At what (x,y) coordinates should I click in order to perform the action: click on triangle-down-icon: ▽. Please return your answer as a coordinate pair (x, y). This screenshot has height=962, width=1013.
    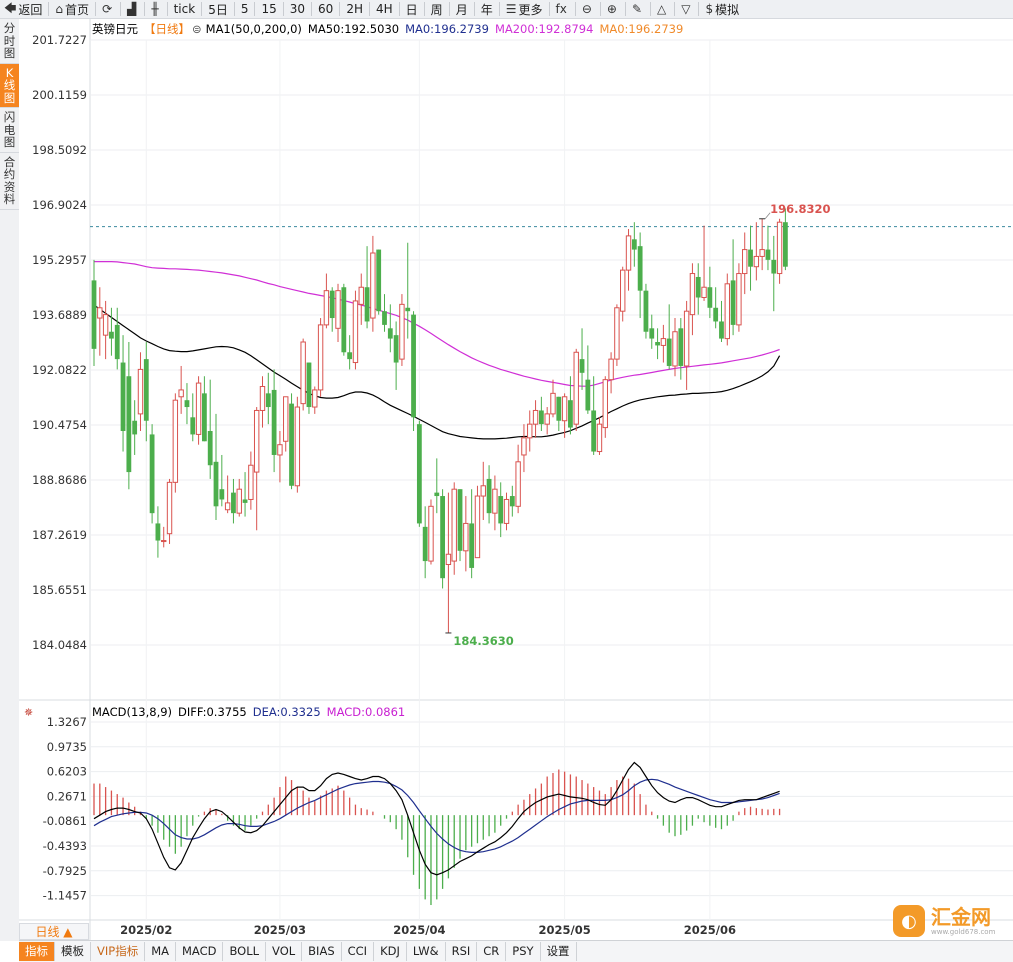
    Looking at the image, I should click on (686, 9).